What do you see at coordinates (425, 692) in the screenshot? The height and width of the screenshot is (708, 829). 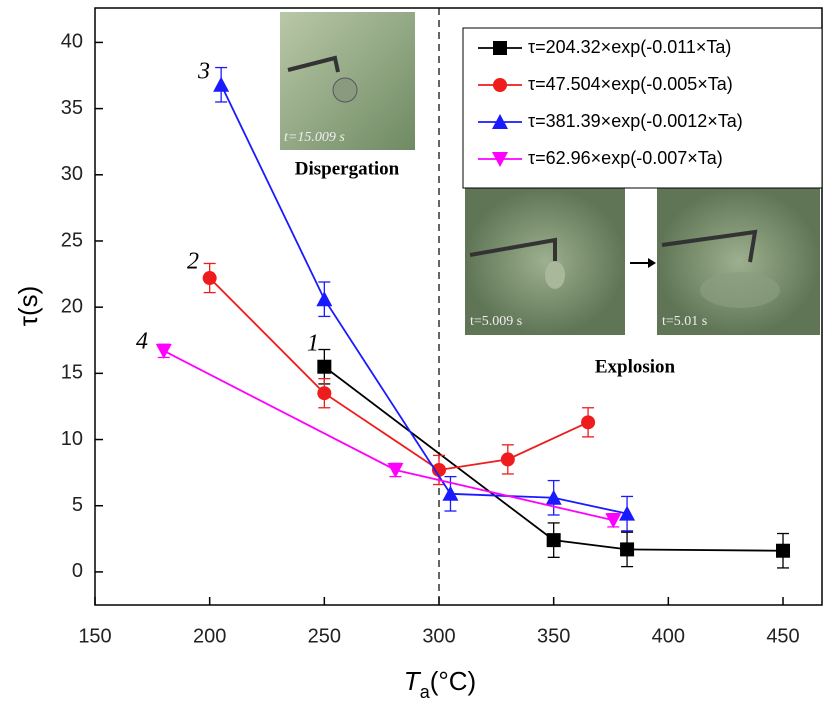 I see `x-axis-label-subscript: a` at bounding box center [425, 692].